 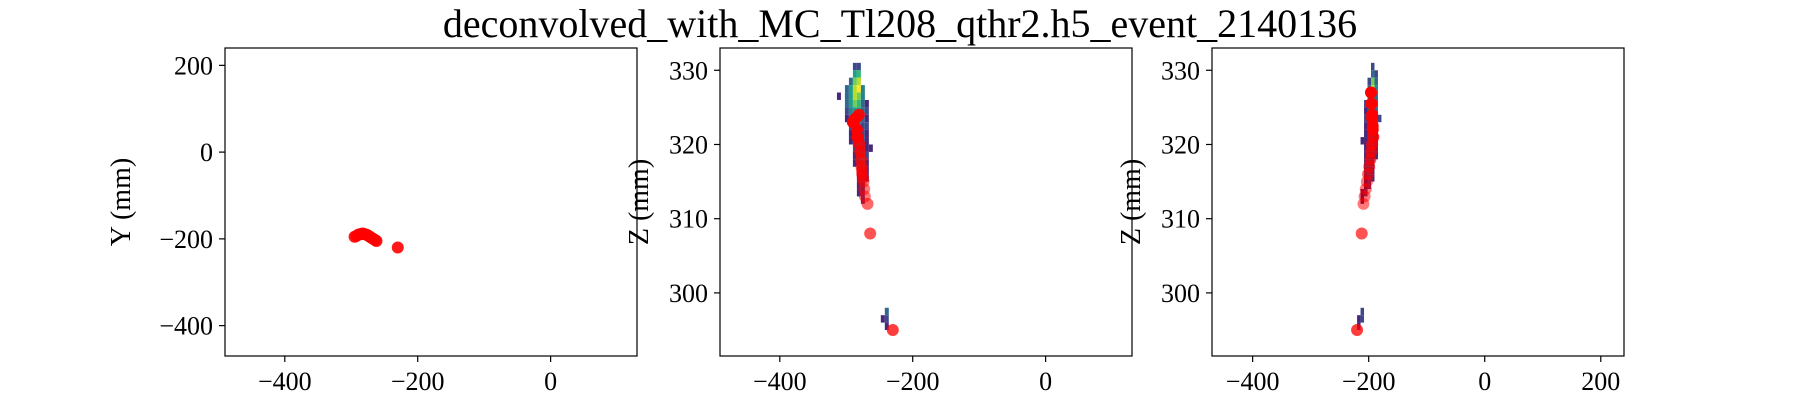 What do you see at coordinates (206, 152) in the screenshot?
I see `y-tick-label: 0` at bounding box center [206, 152].